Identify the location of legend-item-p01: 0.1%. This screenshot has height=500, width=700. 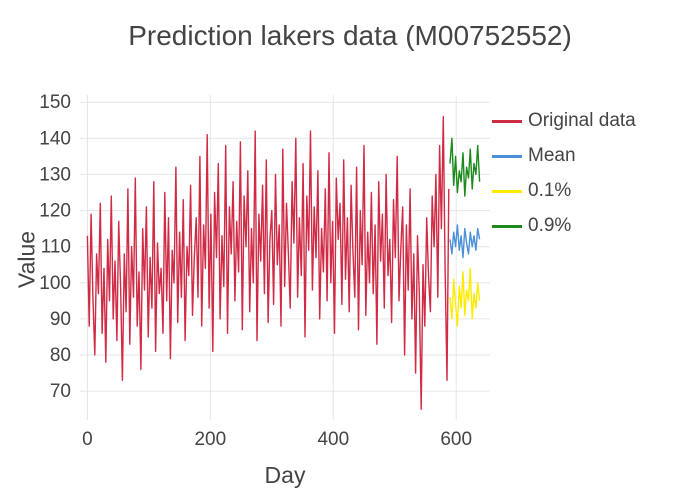
(564, 191).